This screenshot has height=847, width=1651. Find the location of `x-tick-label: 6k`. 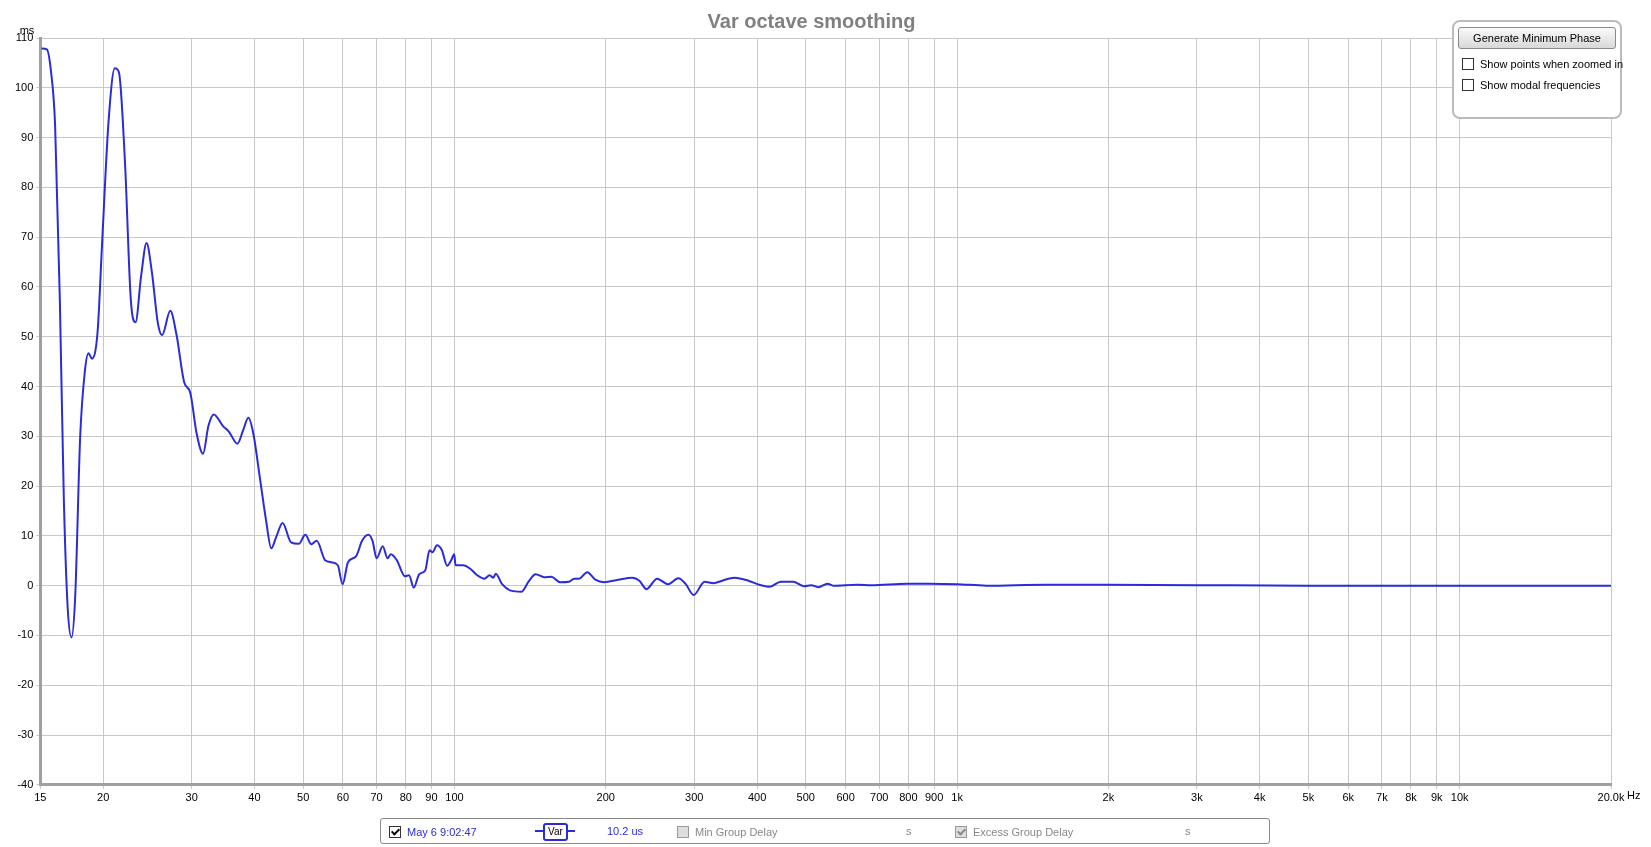

x-tick-label: 6k is located at coordinates (1348, 797).